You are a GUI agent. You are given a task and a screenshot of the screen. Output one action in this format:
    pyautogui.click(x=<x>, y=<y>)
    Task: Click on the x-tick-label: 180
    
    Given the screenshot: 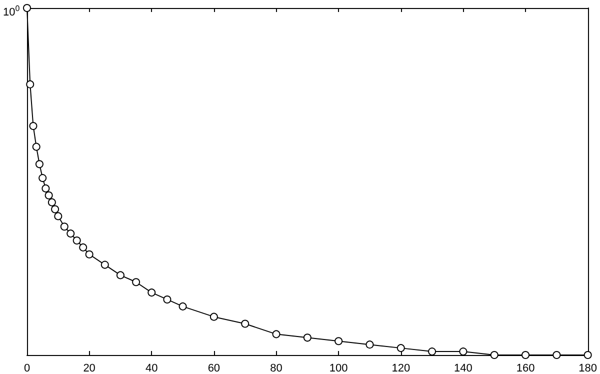 What is the action you would take?
    pyautogui.click(x=588, y=368)
    